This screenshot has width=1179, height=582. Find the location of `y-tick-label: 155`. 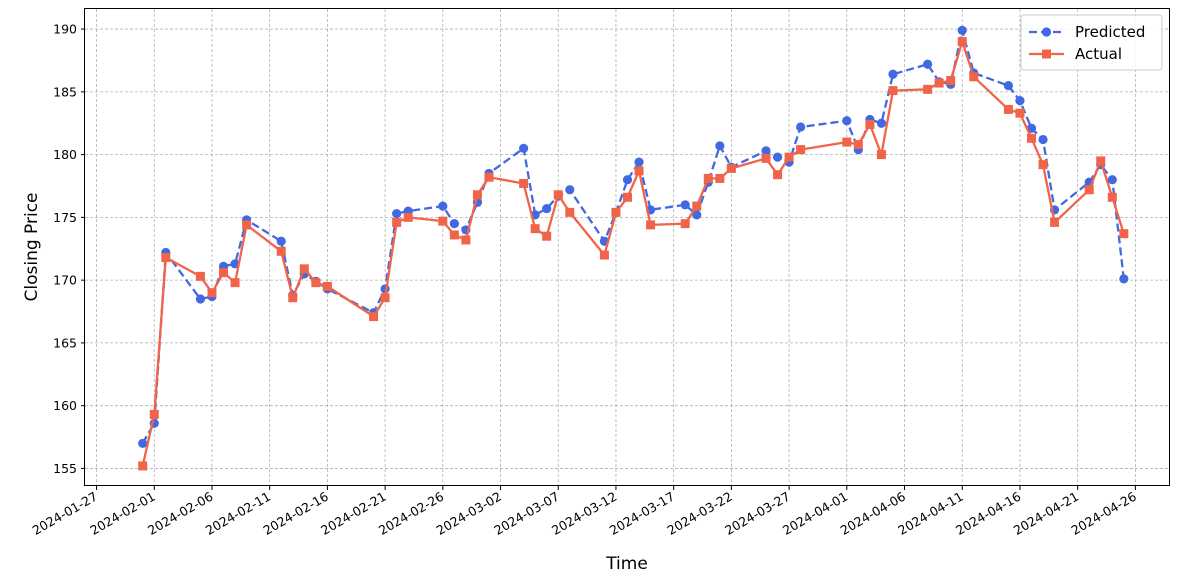

y-tick-label: 155 is located at coordinates (65, 468).